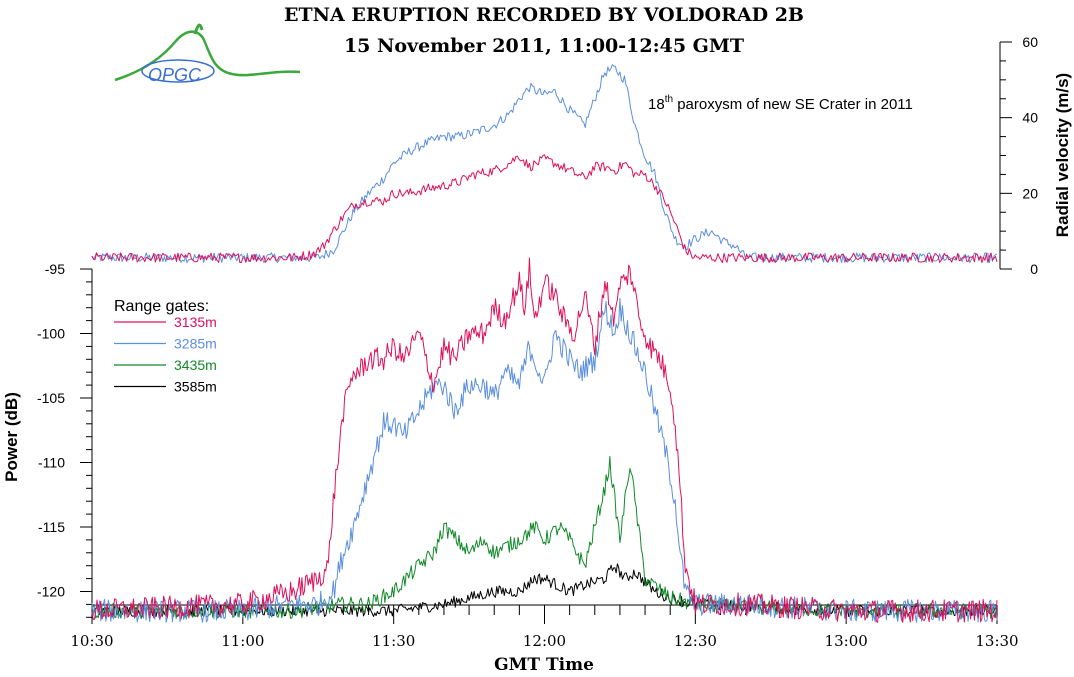  What do you see at coordinates (51, 398) in the screenshot?
I see `power-tick-label: -105` at bounding box center [51, 398].